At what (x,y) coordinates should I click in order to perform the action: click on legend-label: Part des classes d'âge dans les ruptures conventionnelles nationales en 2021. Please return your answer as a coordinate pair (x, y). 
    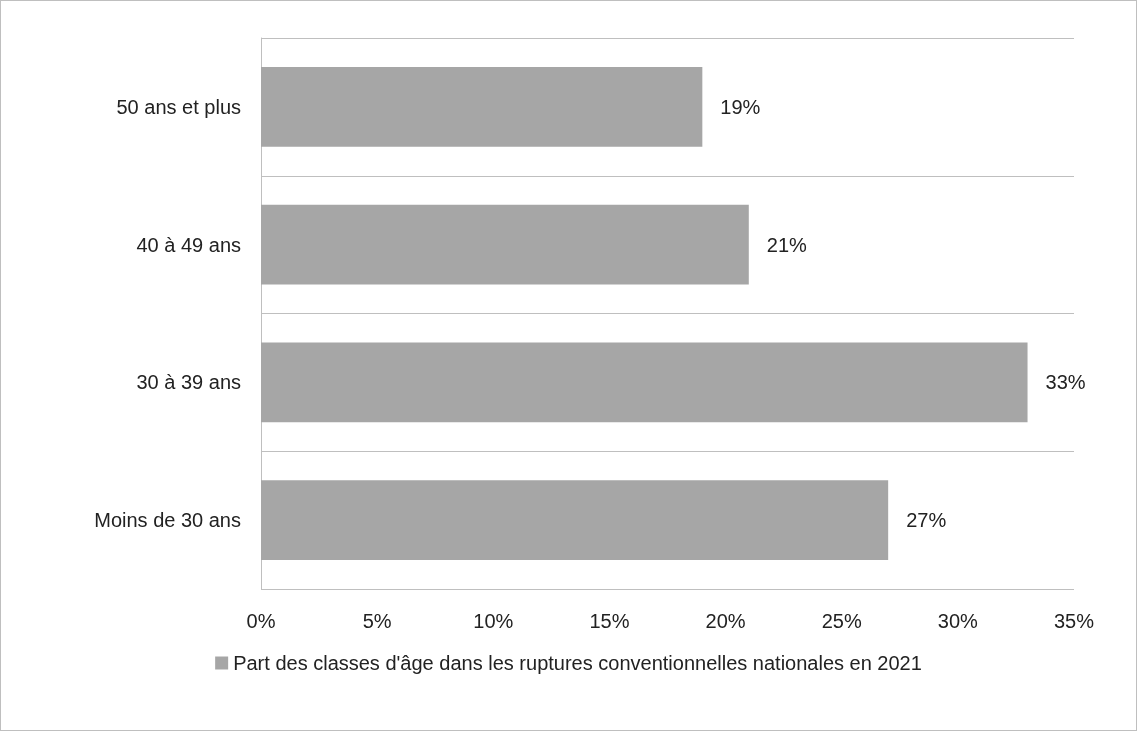
    Looking at the image, I should click on (577, 663).